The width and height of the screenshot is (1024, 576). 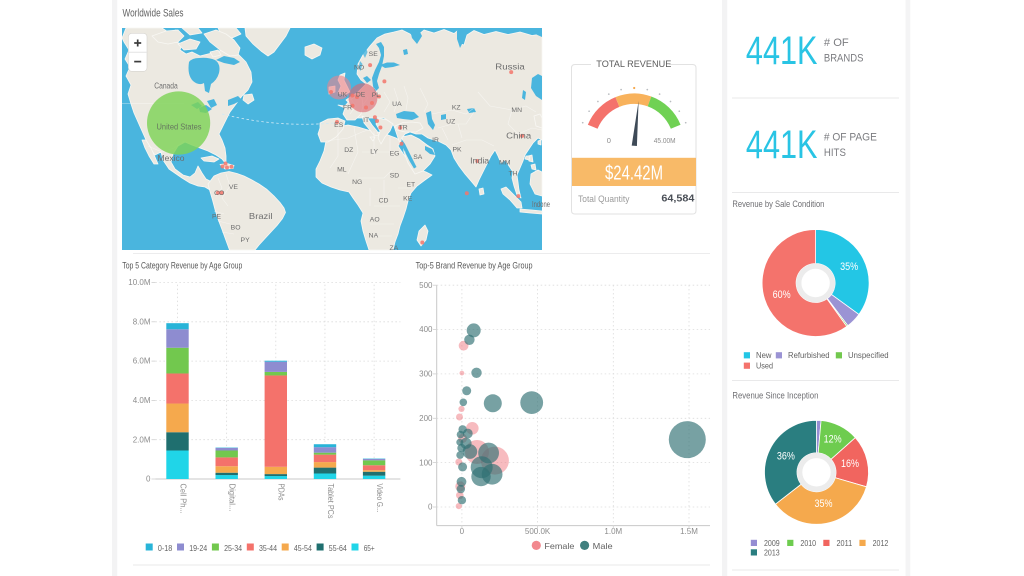 What do you see at coordinates (845, 543) in the screenshot?
I see `svg-text: 2011` at bounding box center [845, 543].